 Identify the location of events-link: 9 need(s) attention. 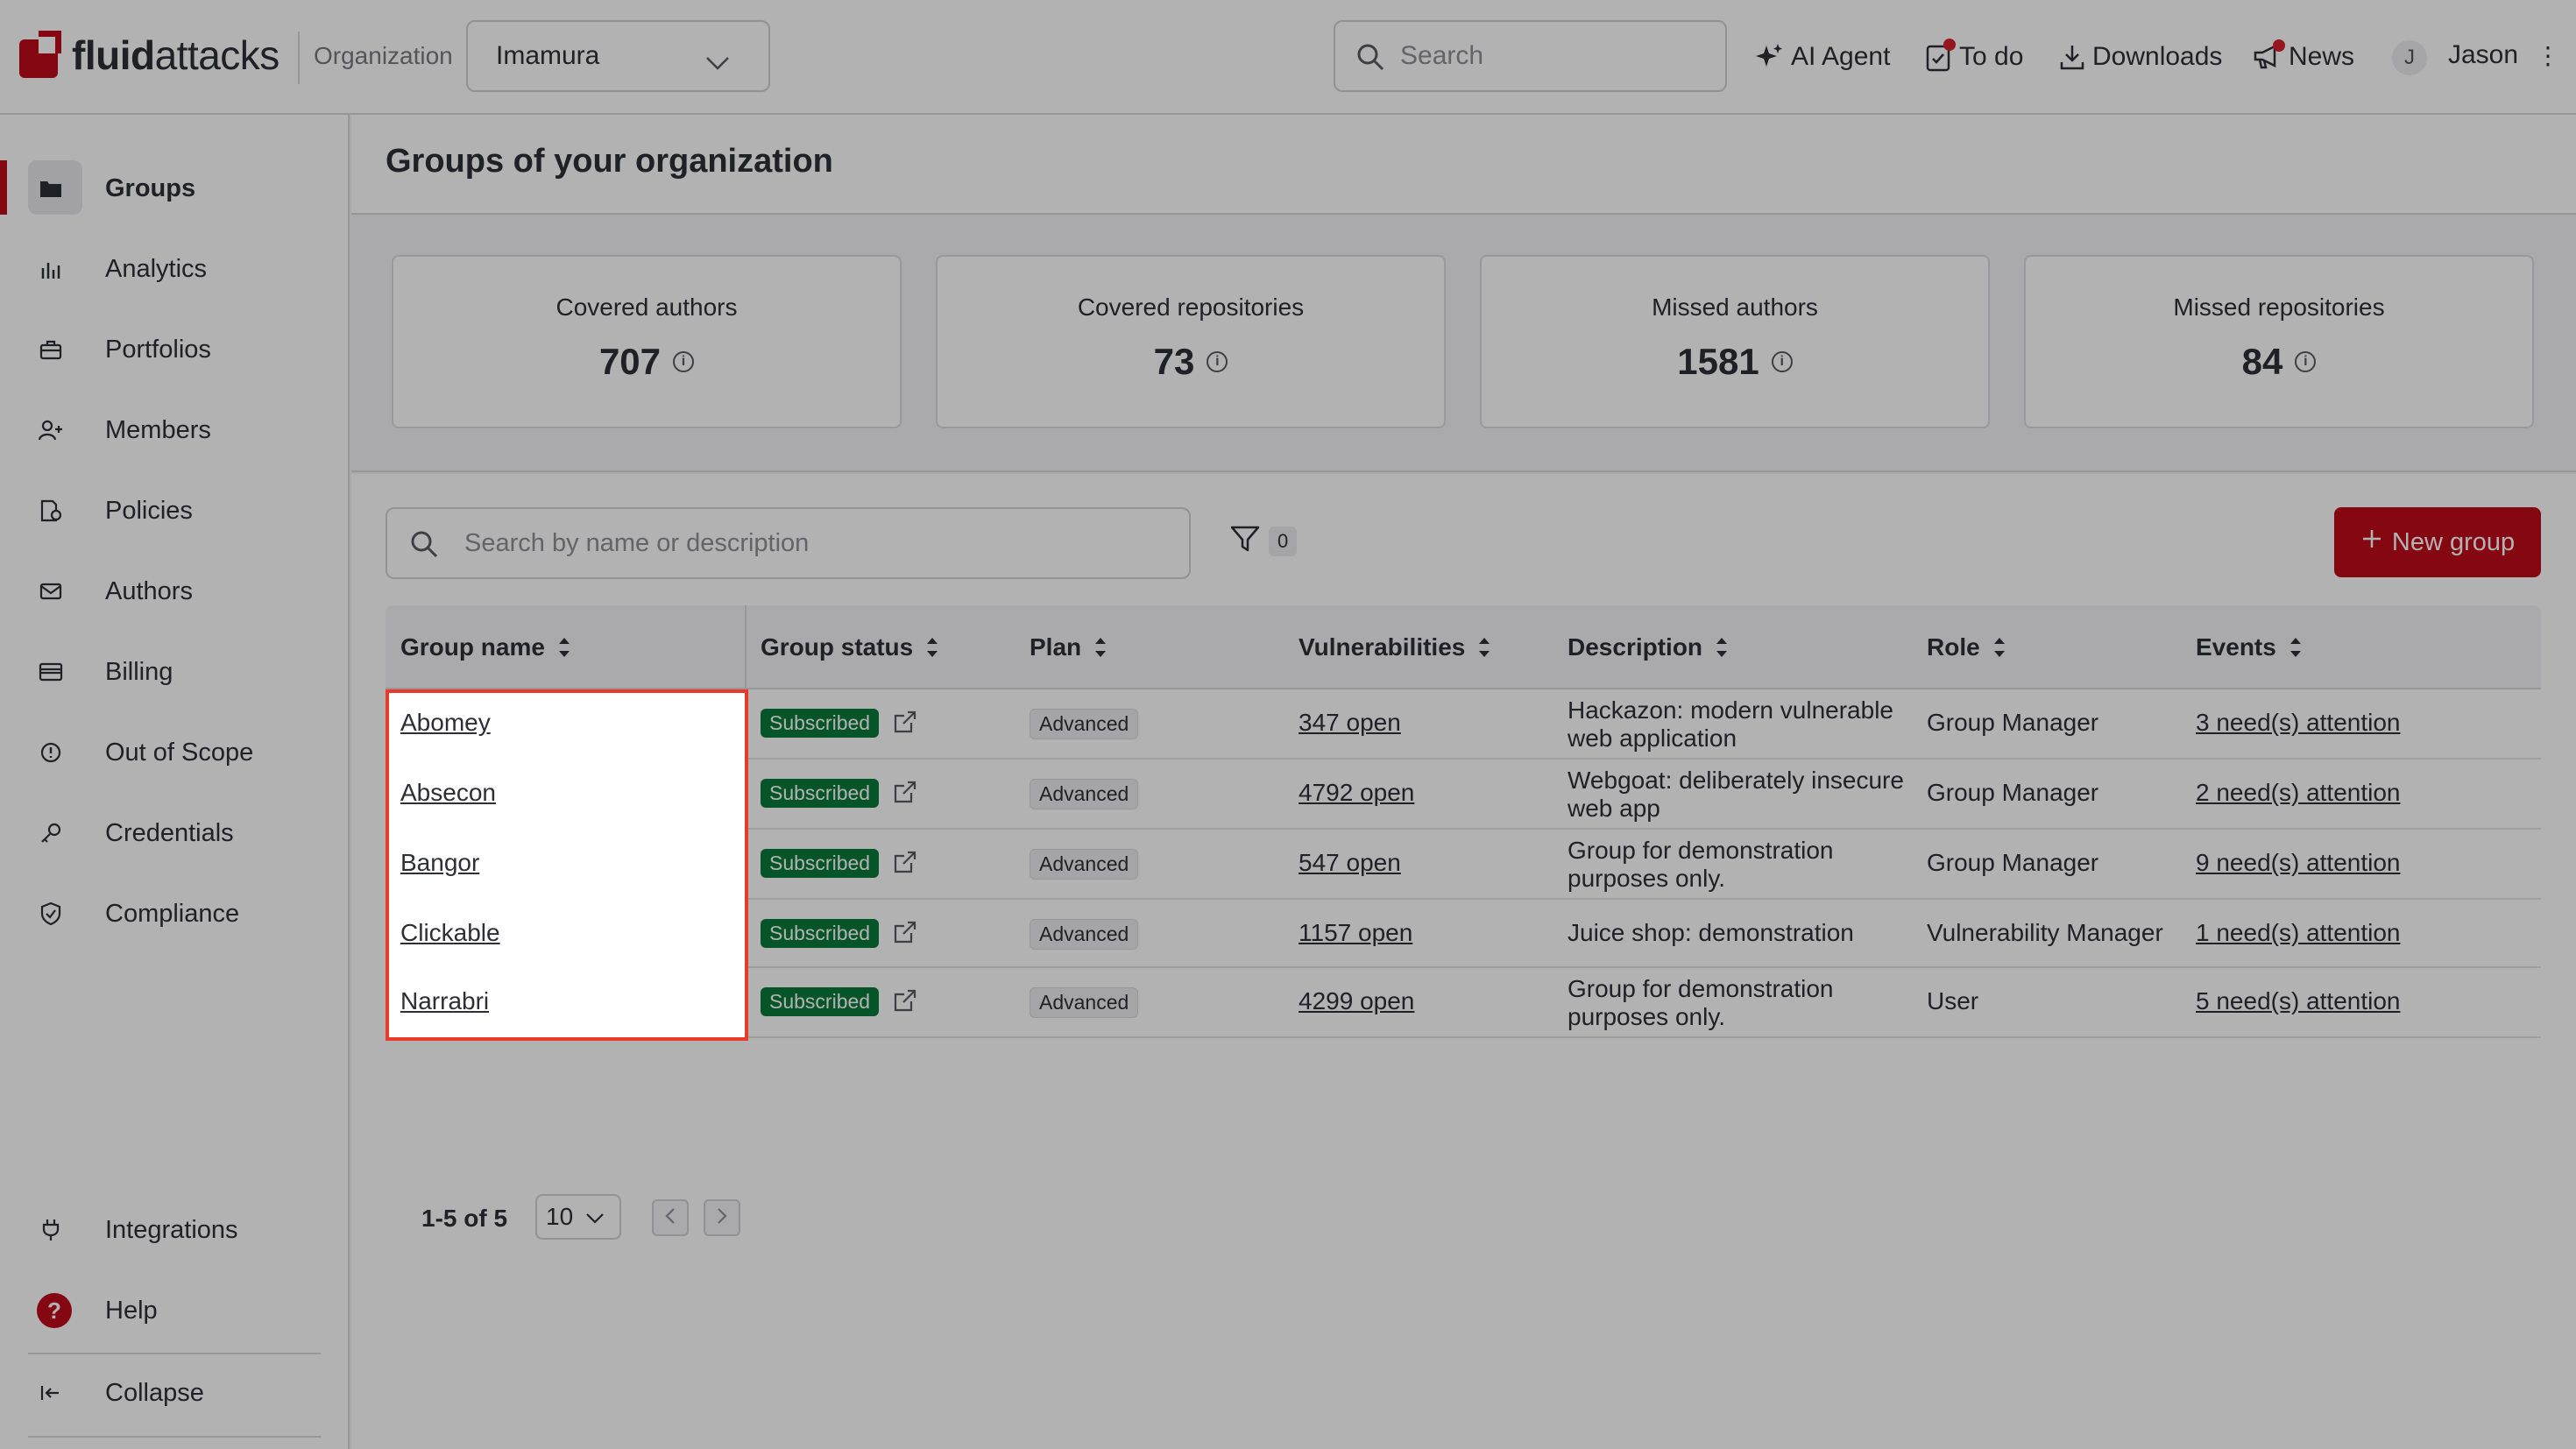
(2298, 862).